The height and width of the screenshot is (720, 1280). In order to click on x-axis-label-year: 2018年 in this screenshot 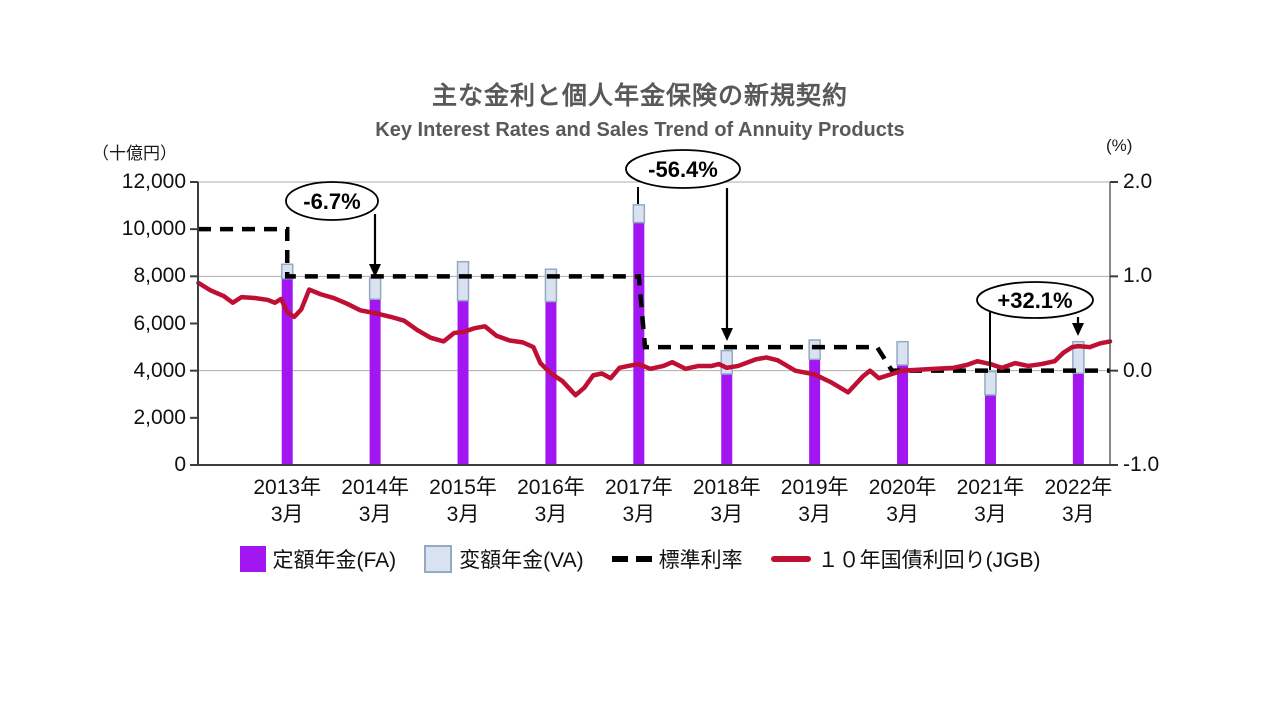, I will do `click(726, 487)`.